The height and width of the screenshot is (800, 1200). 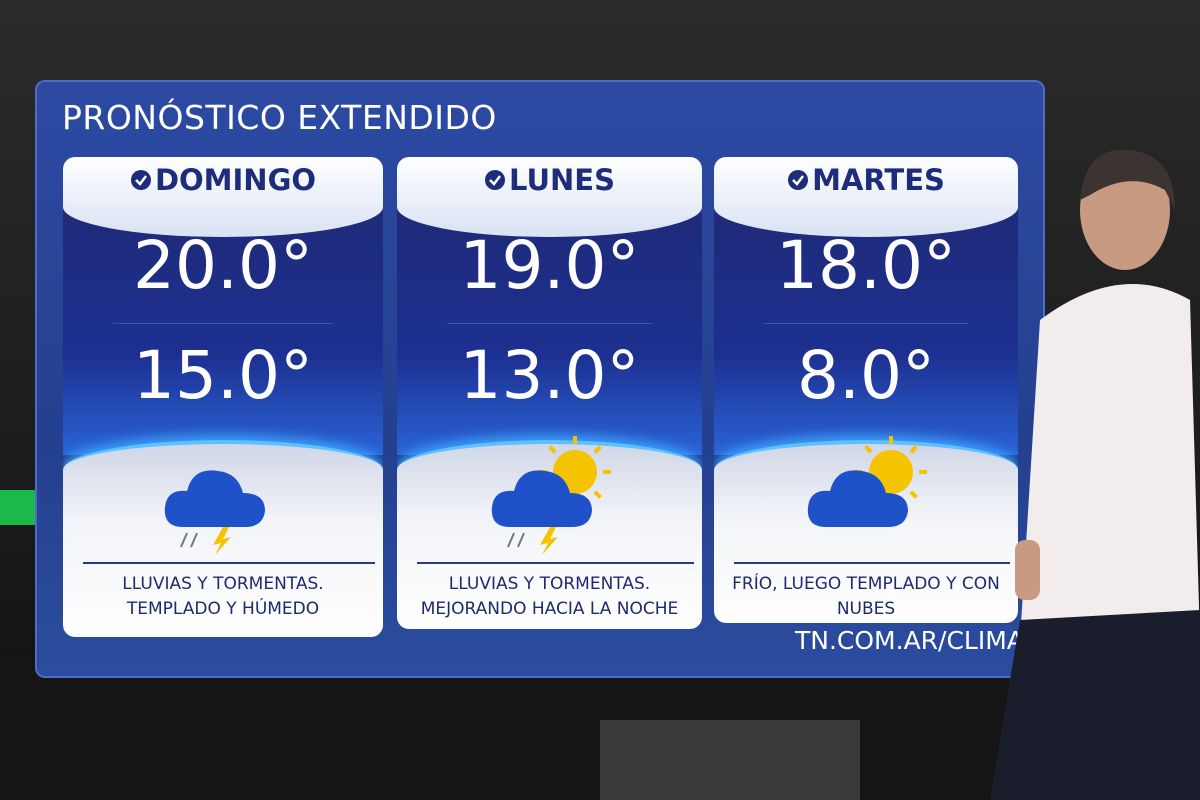 What do you see at coordinates (1127, 179) in the screenshot?
I see `hair` at bounding box center [1127, 179].